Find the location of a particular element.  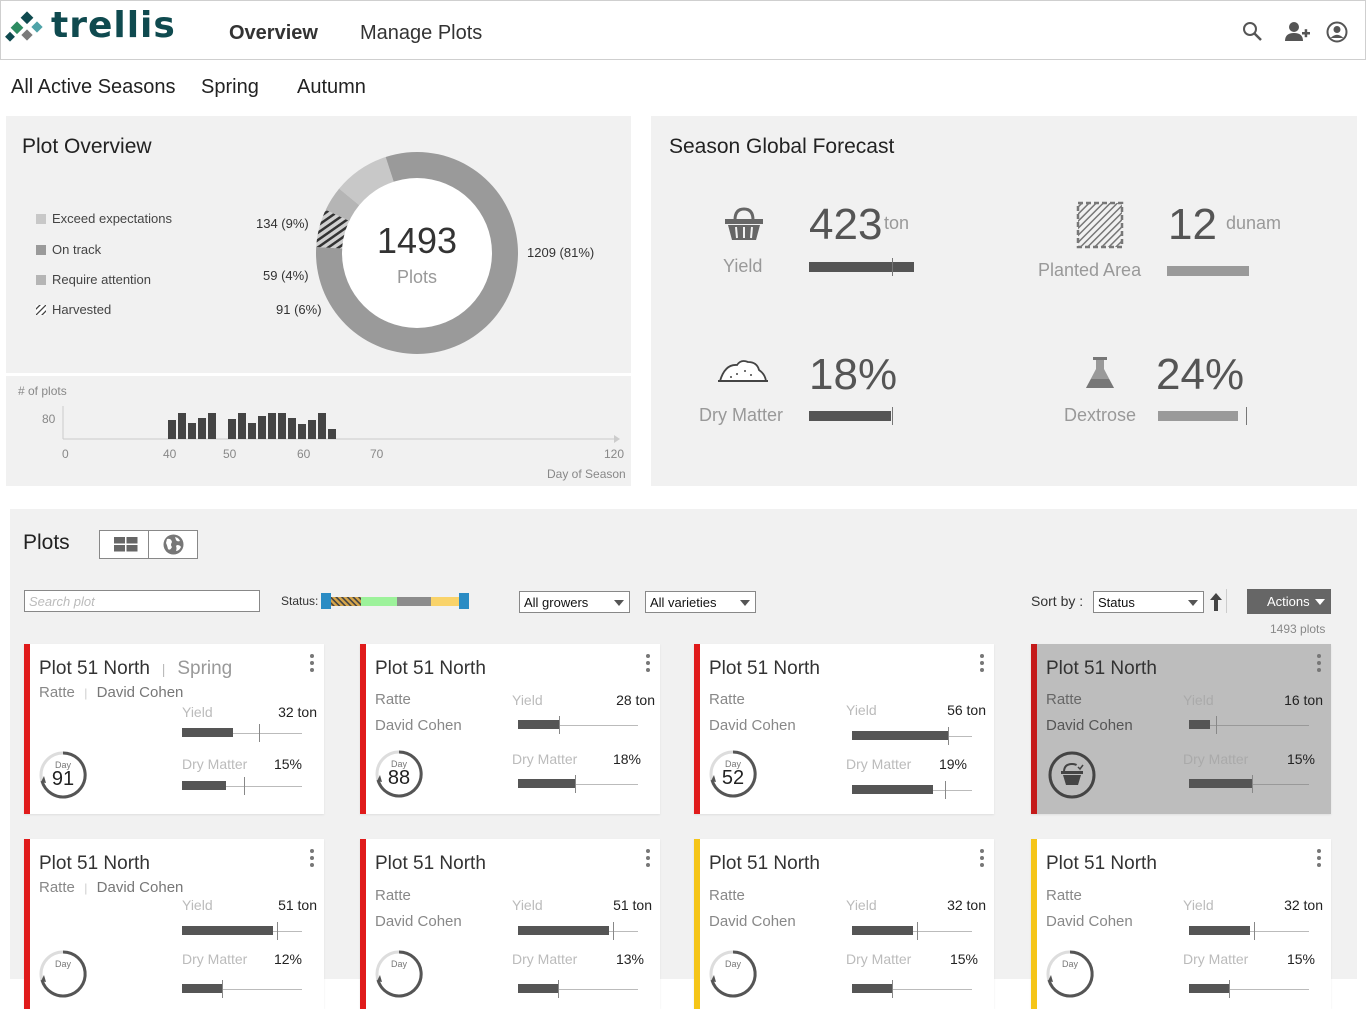

hist-xtick-40: 40 is located at coordinates (170, 454).